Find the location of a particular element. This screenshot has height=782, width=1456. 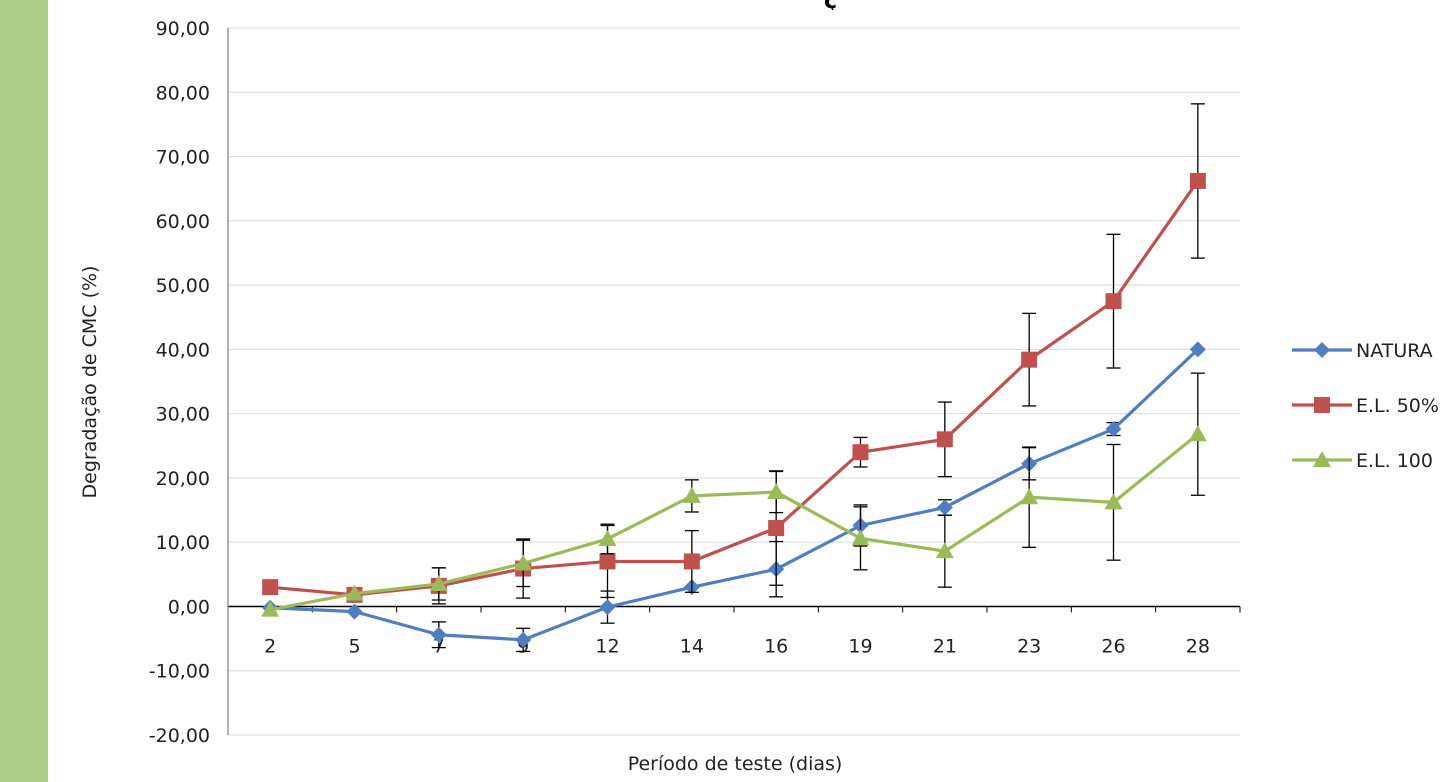

y-tick-label: 80,00 is located at coordinates (183, 93).